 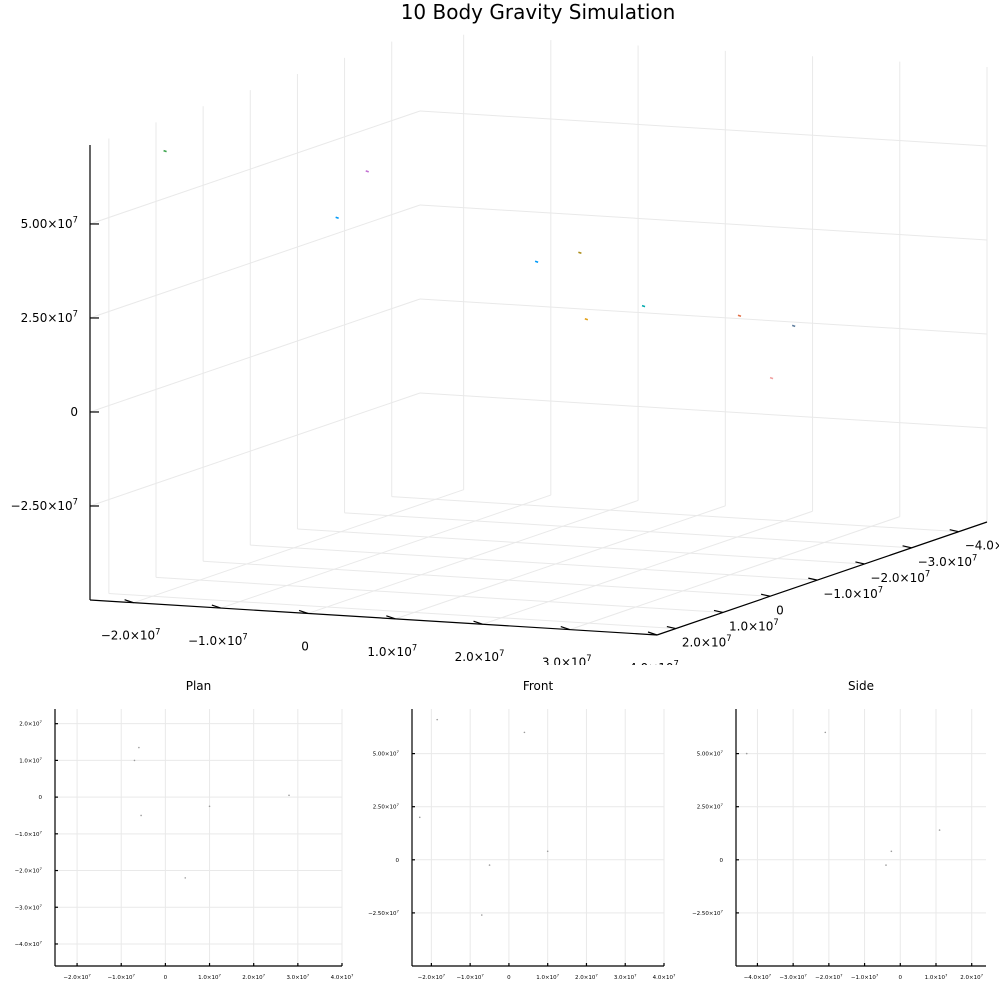 What do you see at coordinates (710, 806) in the screenshot?
I see `y-tick-label: 2.50×10⁷` at bounding box center [710, 806].